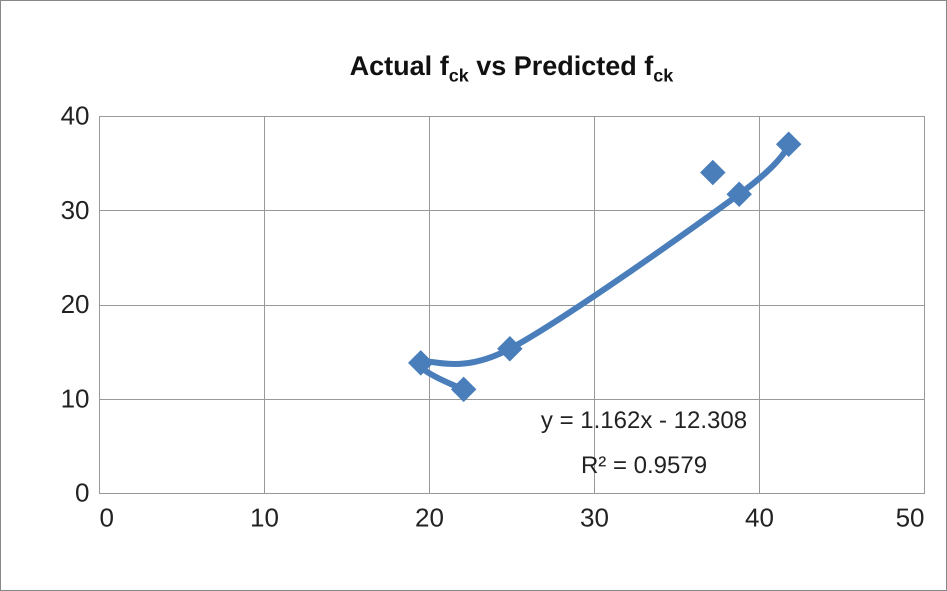 This screenshot has width=947, height=591. I want to click on y-tick-label: 0, so click(82, 493).